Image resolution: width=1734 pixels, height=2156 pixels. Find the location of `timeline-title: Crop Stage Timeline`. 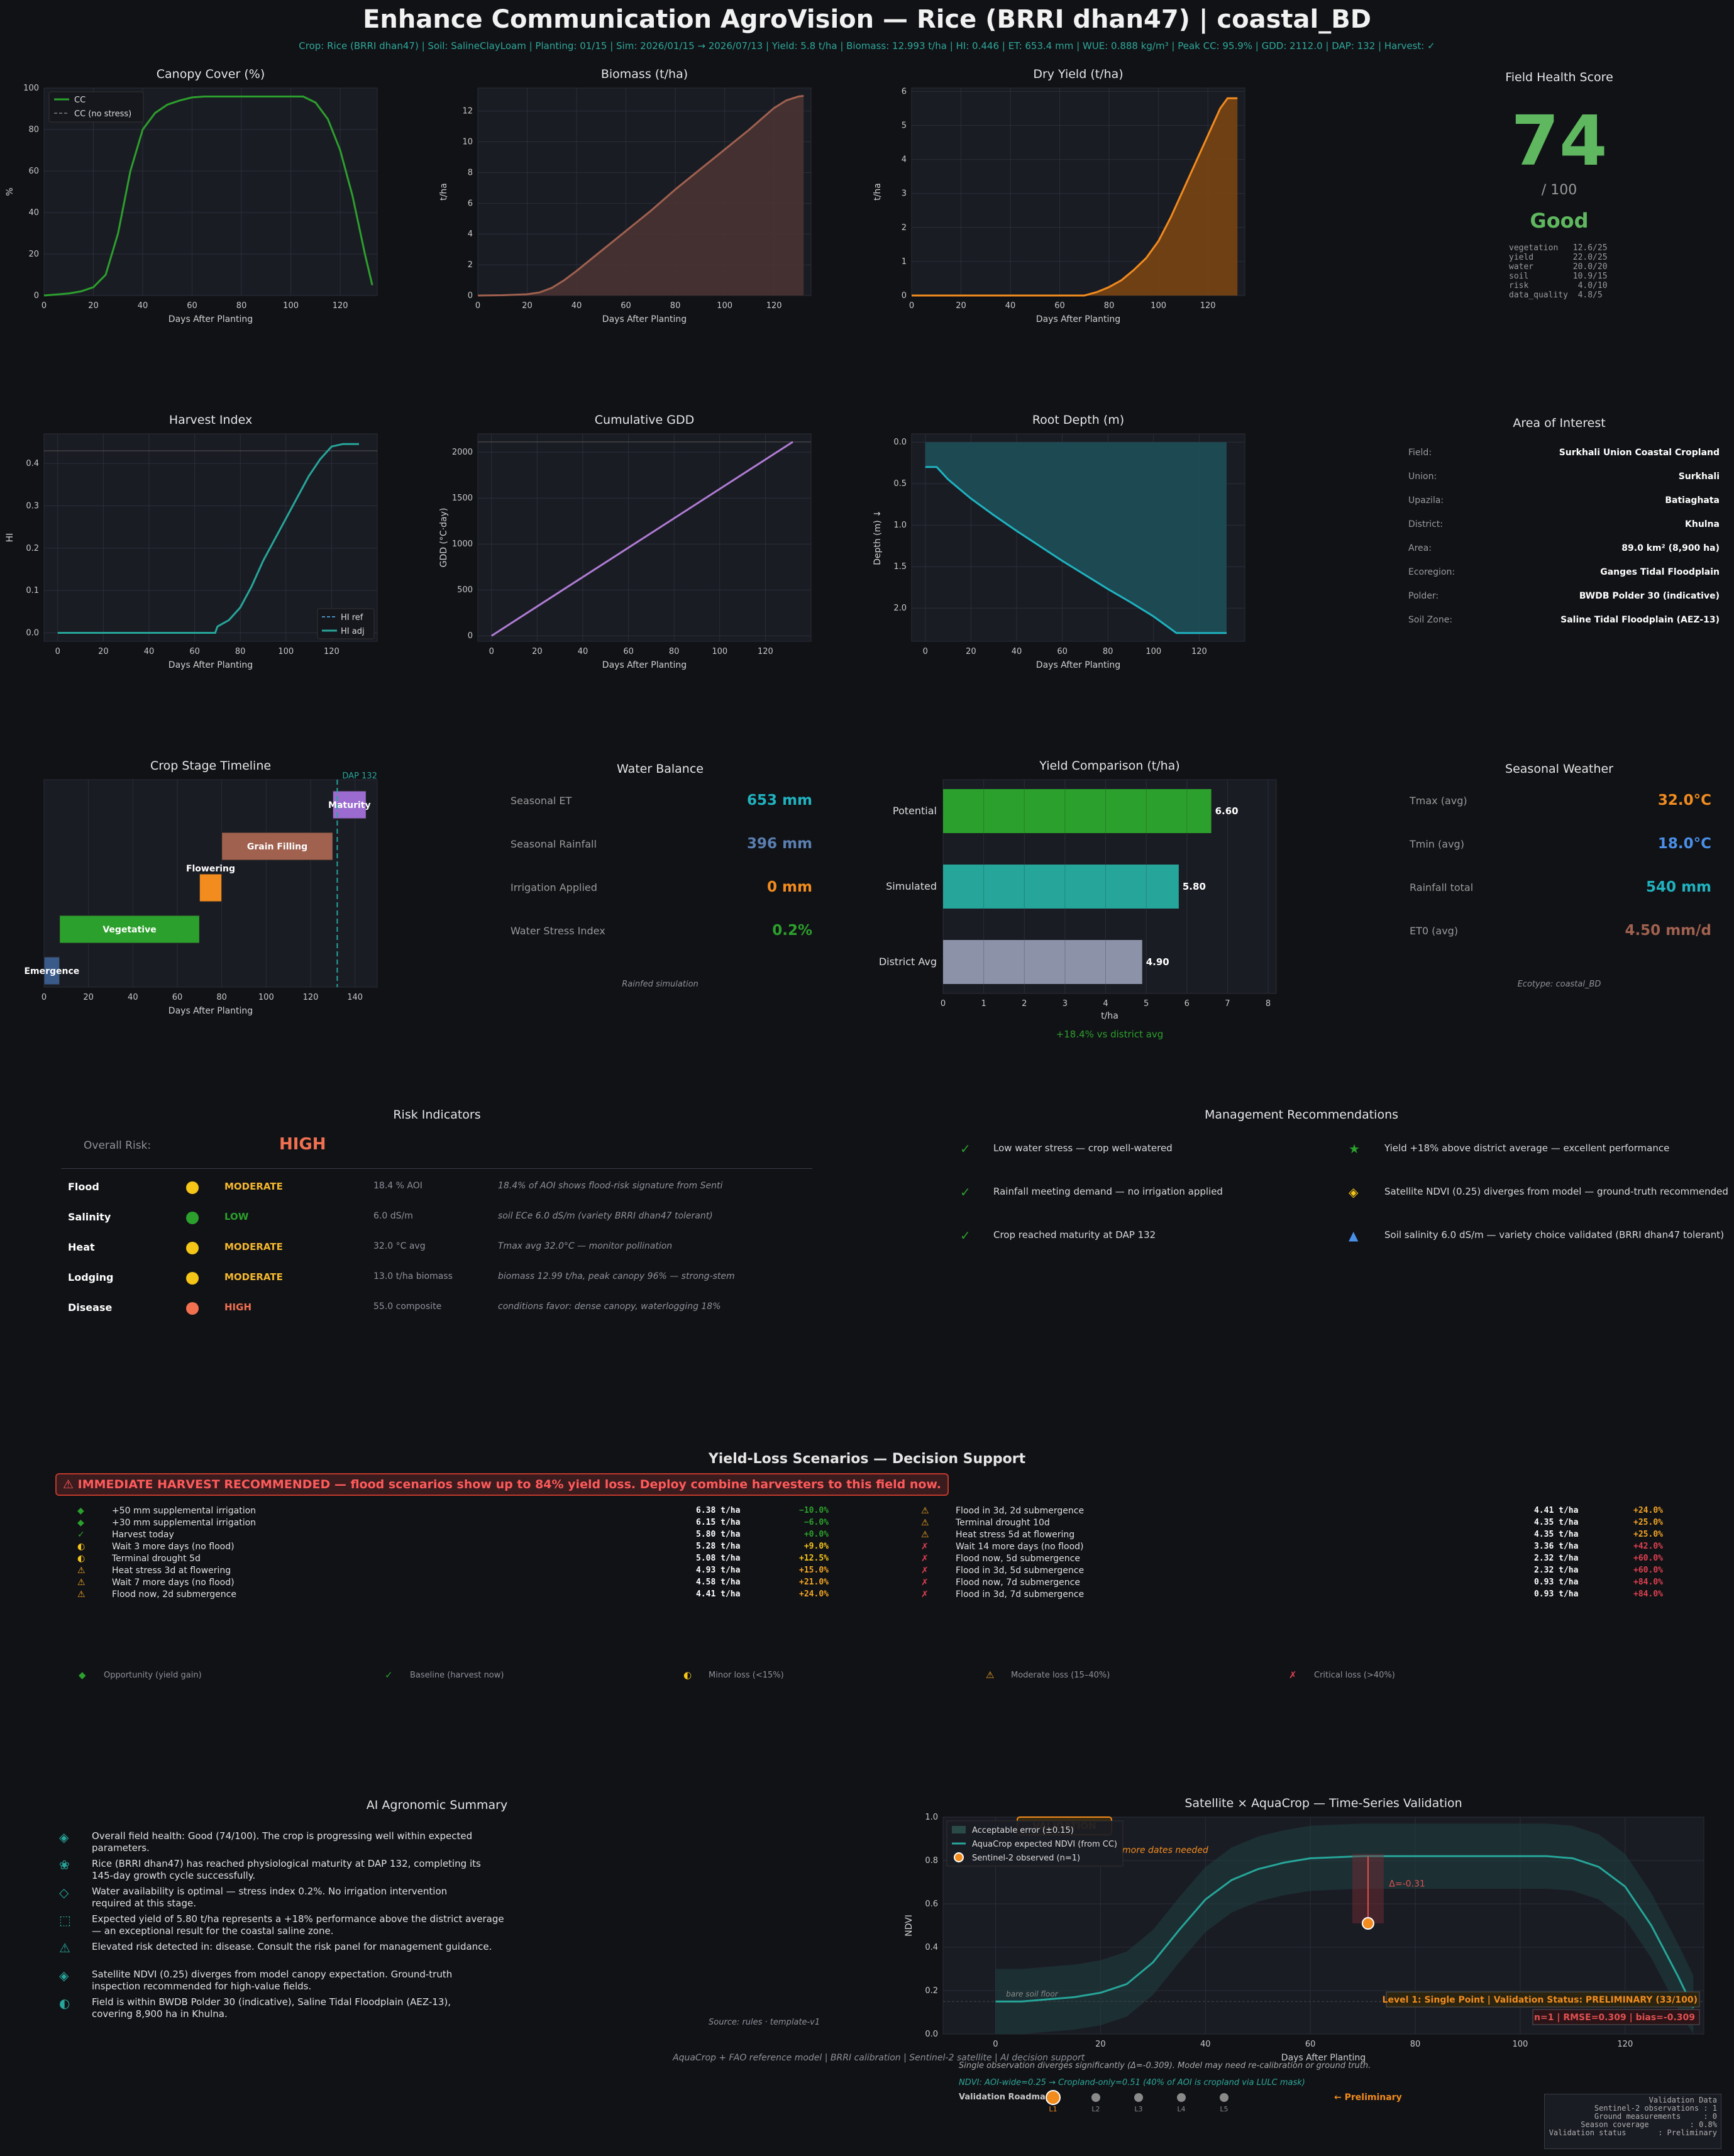

timeline-title: Crop Stage Timeline is located at coordinates (211, 766).